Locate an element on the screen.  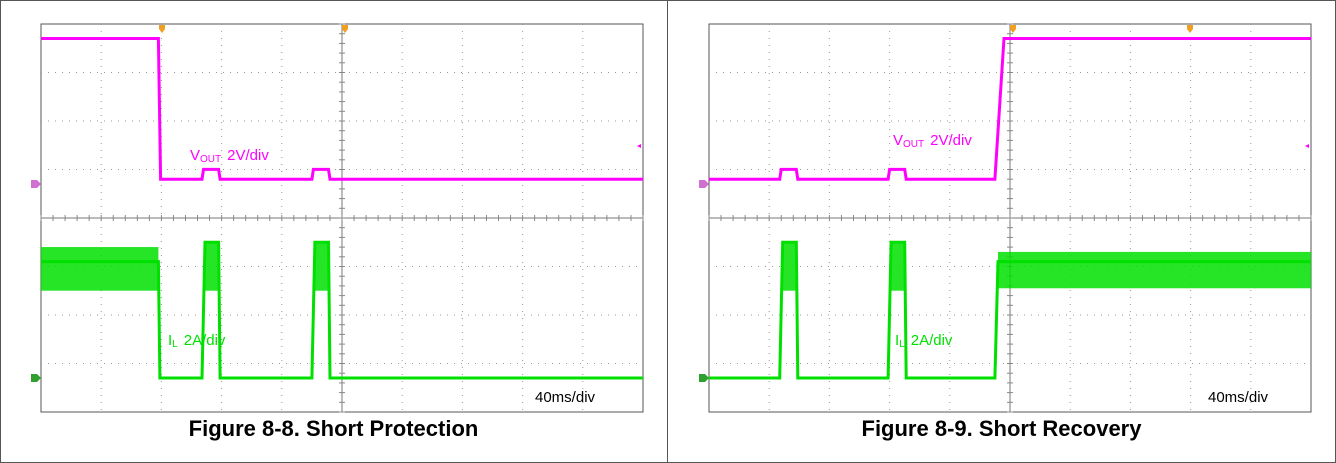
figure-caption: Figure 8-9. Short Recovery is located at coordinates (1001, 429).